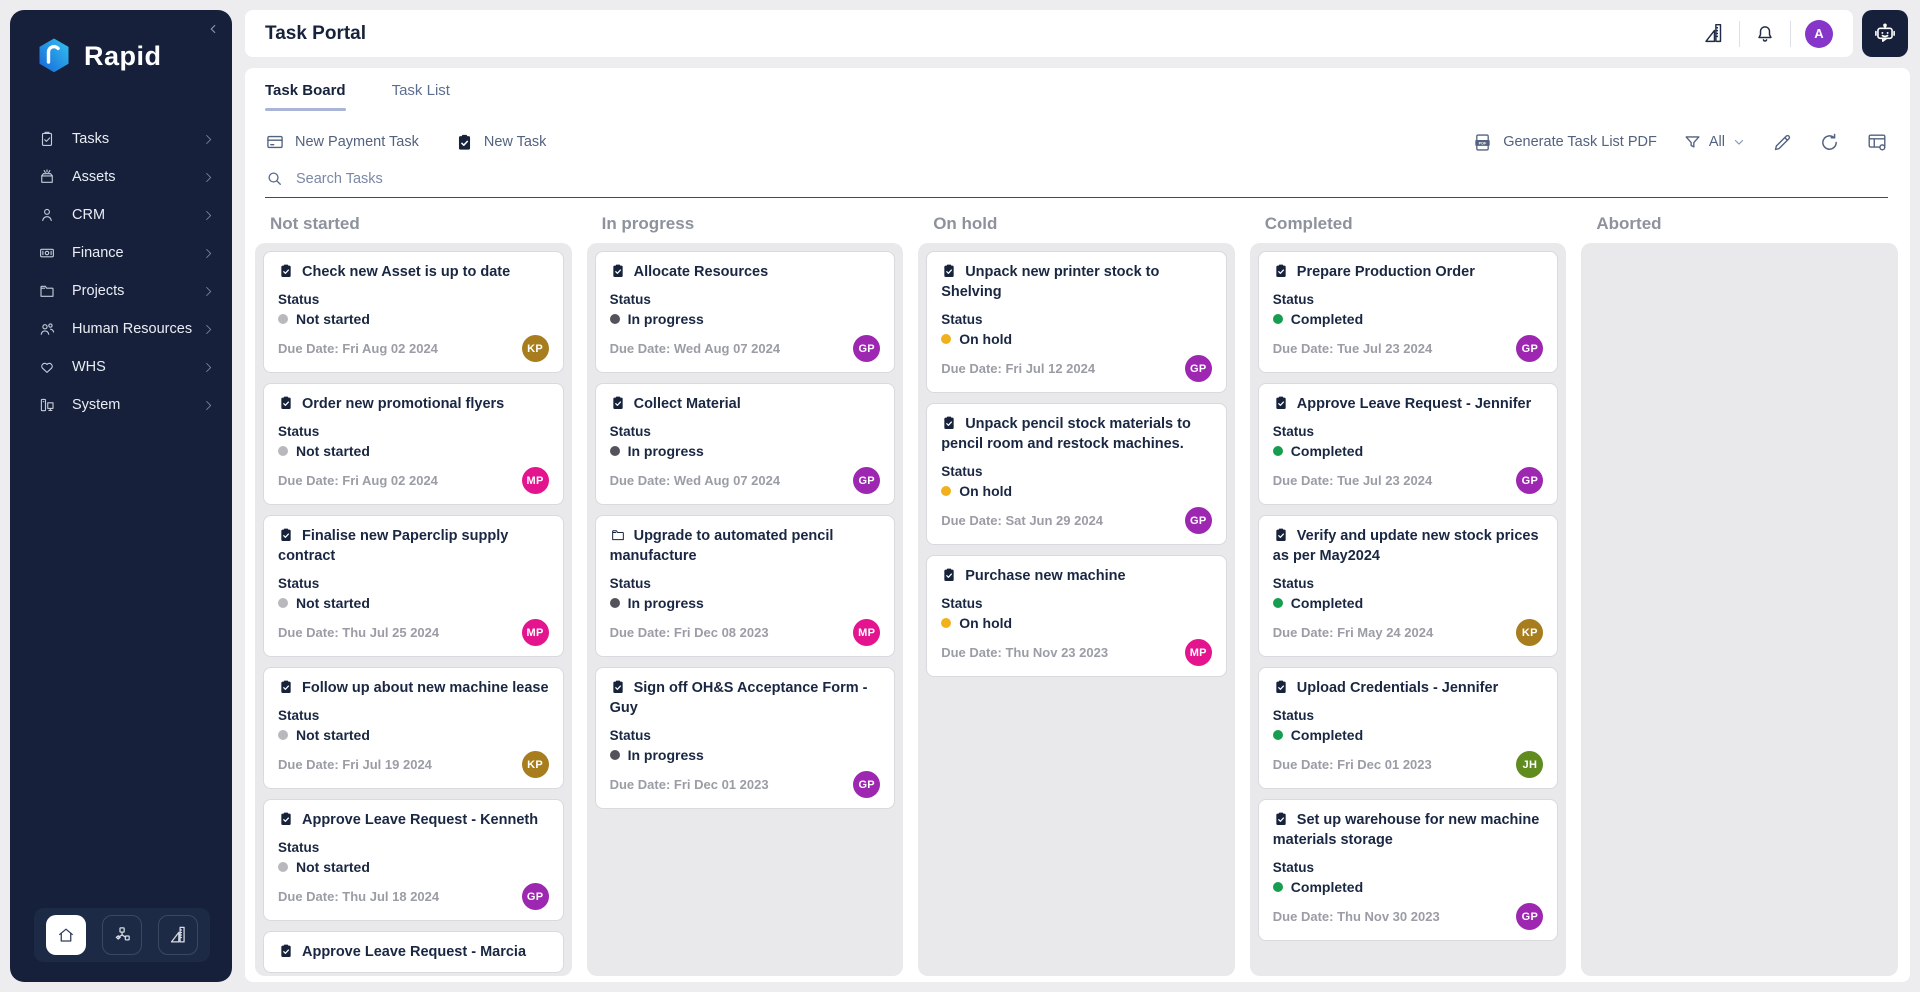 The image size is (1920, 992). What do you see at coordinates (1564, 142) in the screenshot?
I see `generate-pdf-button: PDF Generate Task List PDF` at bounding box center [1564, 142].